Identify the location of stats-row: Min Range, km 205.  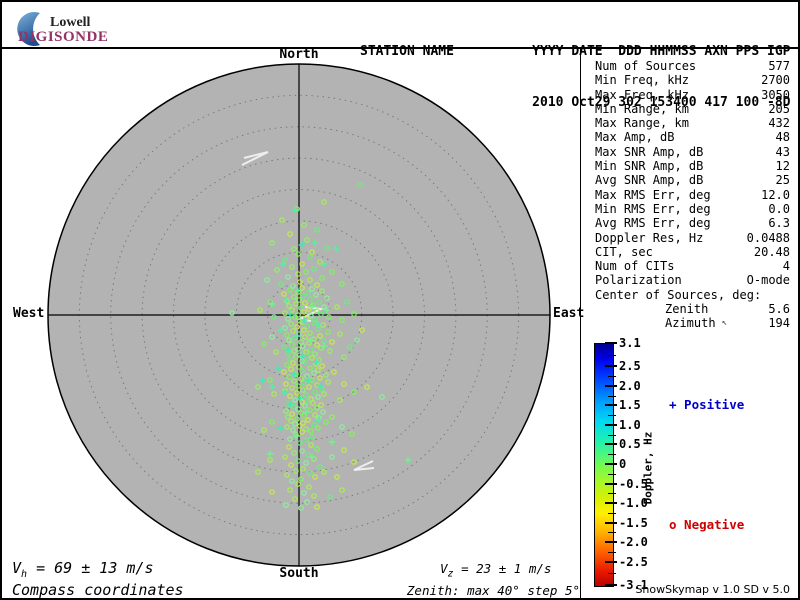
(692, 109).